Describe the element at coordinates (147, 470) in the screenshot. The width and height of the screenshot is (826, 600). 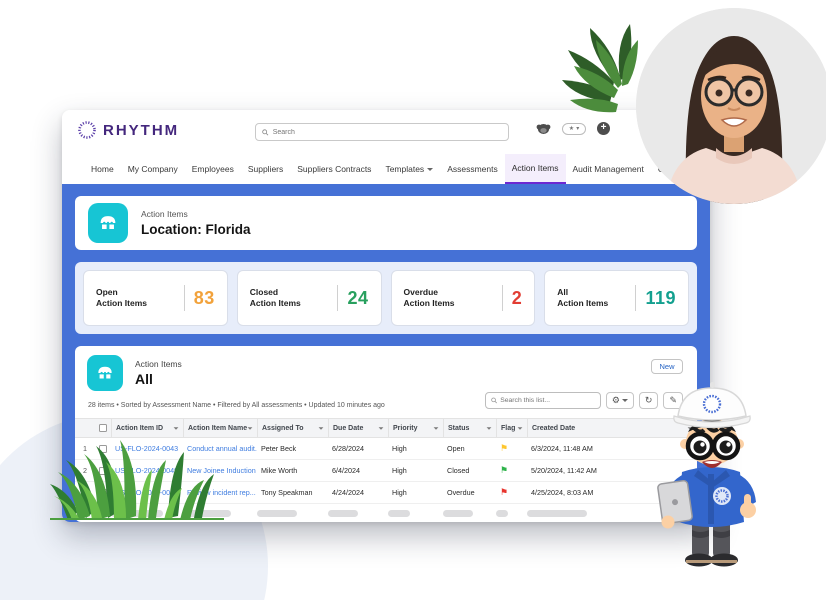
I see `action-item-id-link: US-FLO-2024-0049` at that location.